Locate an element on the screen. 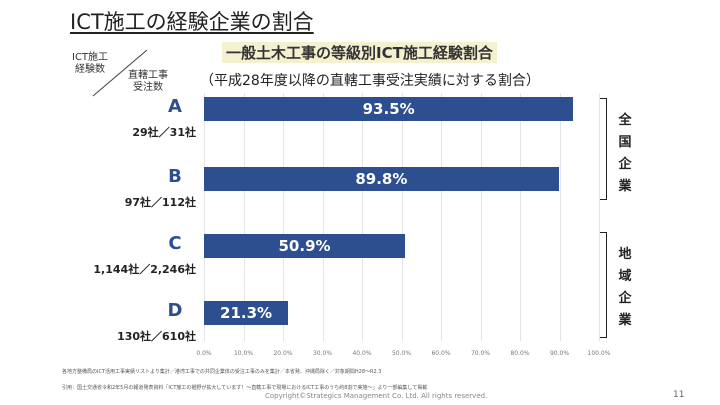 The width and height of the screenshot is (720, 405). bar-value-label: 50.9% is located at coordinates (304, 246).